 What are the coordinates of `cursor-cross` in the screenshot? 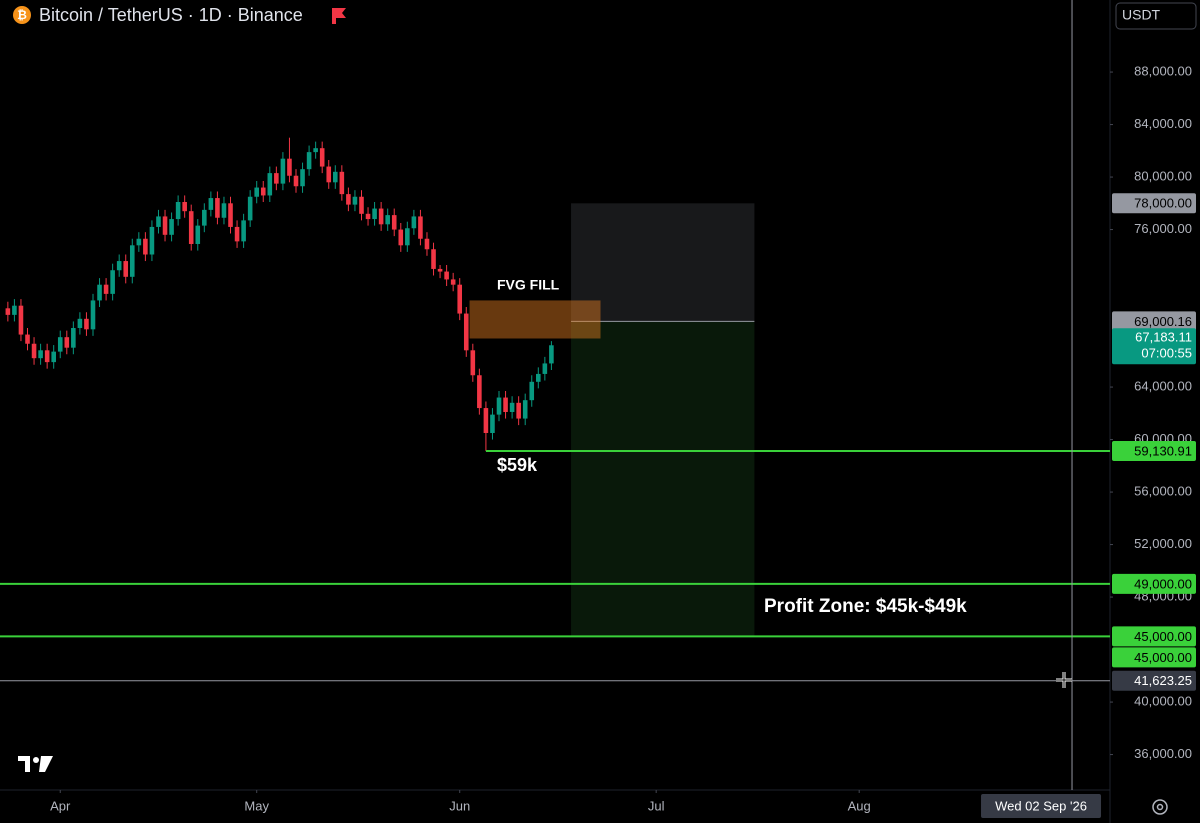 It's located at (1064, 680).